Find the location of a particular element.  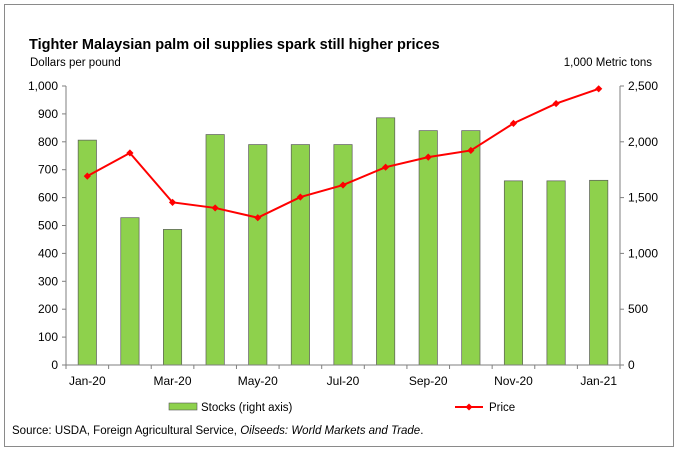

source-suffix: . is located at coordinates (422, 431).